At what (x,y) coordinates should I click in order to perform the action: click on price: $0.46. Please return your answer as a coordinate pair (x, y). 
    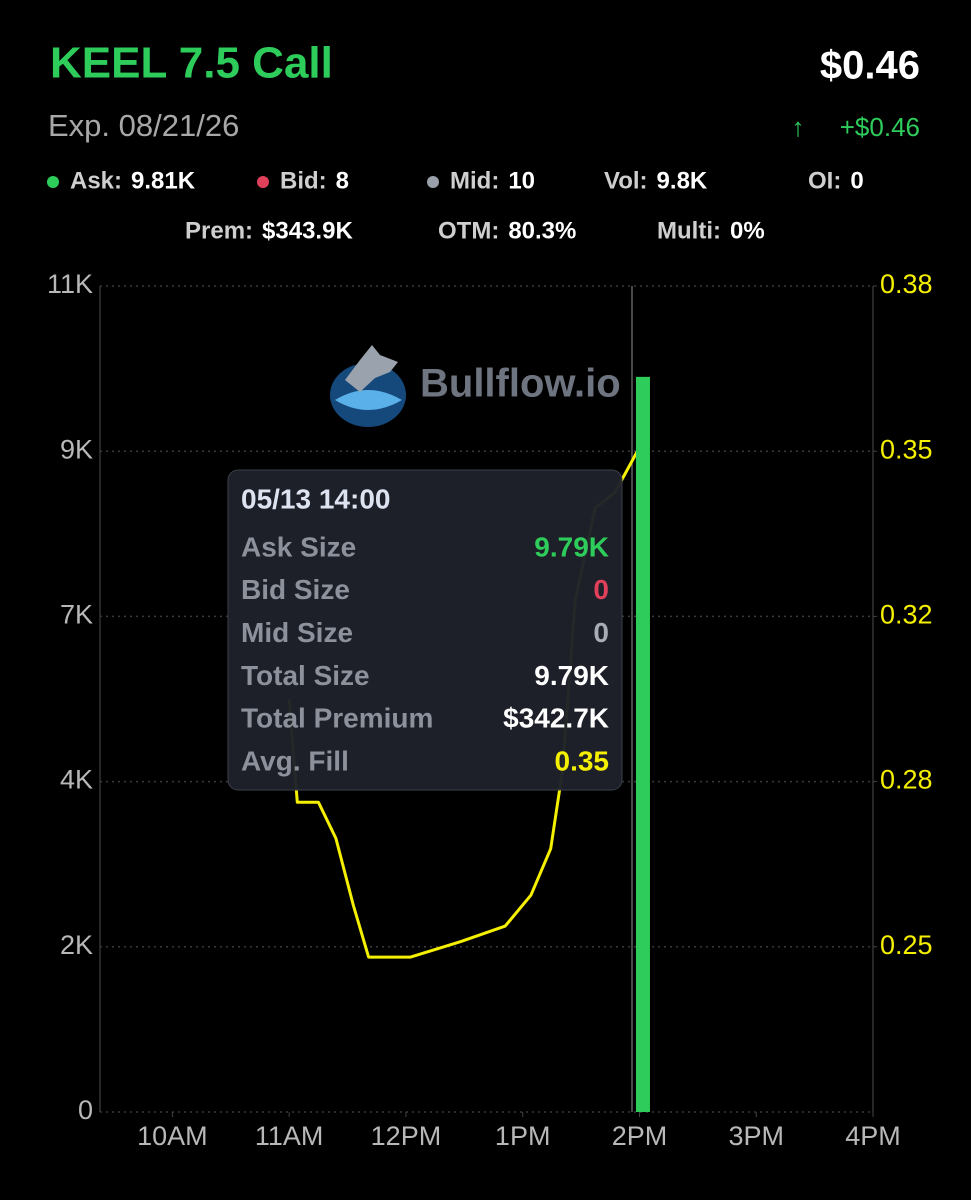
    Looking at the image, I should click on (870, 66).